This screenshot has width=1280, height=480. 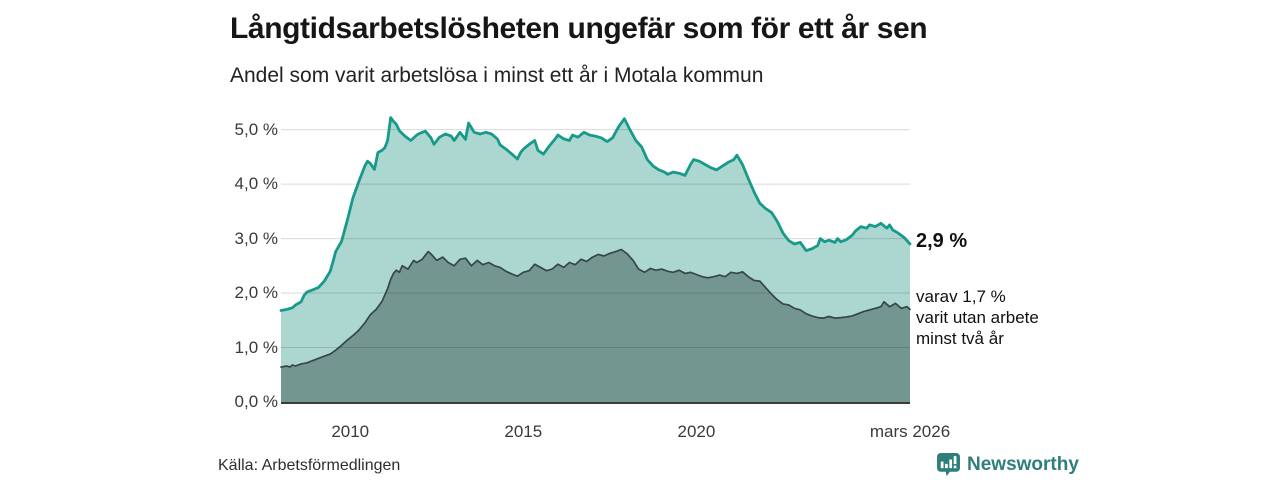 I want to click on latest-detail-line: minst två år, so click(x=960, y=338).